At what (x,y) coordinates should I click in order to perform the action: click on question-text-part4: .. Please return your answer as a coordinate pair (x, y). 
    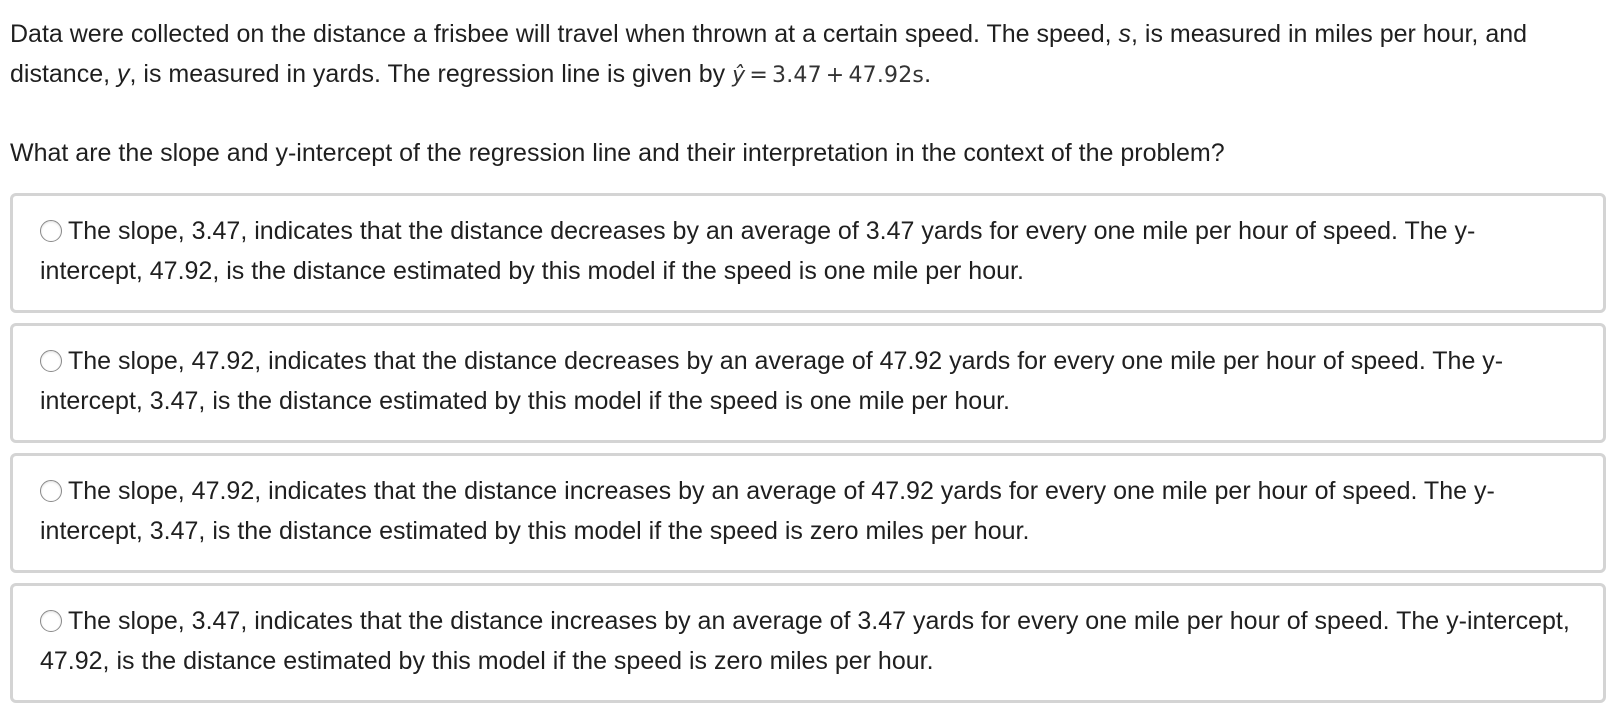
    Looking at the image, I should click on (928, 74).